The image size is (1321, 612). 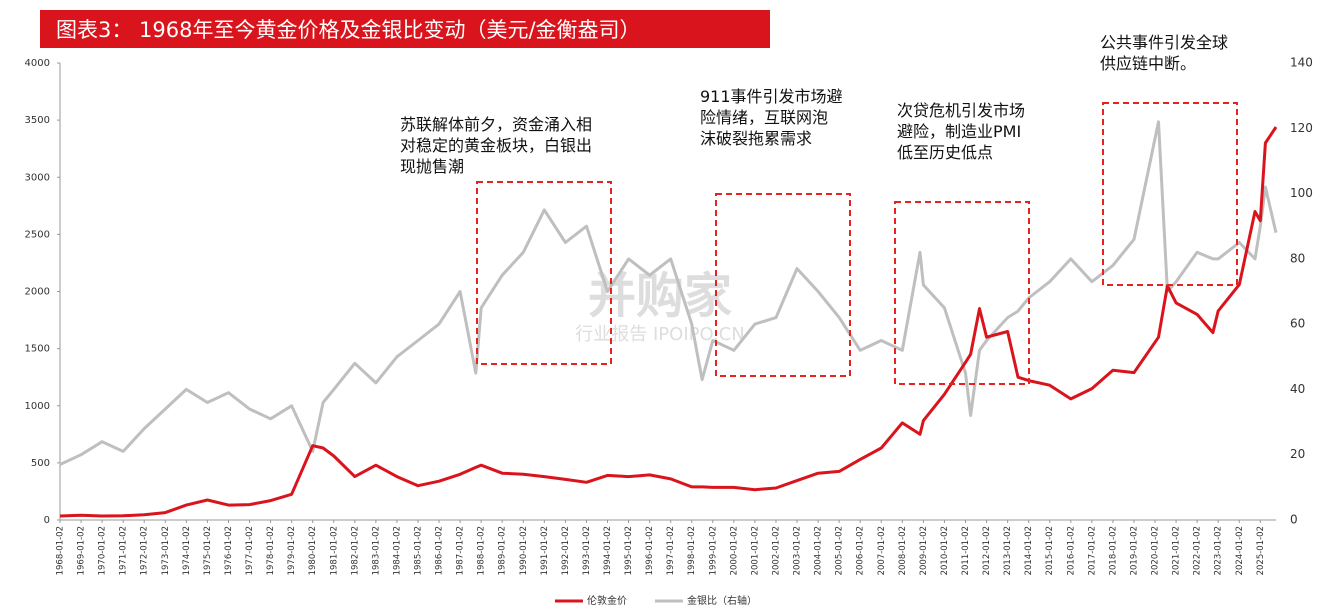 What do you see at coordinates (1113, 550) in the screenshot?
I see `x-tick-label: 2018-01-02` at bounding box center [1113, 550].